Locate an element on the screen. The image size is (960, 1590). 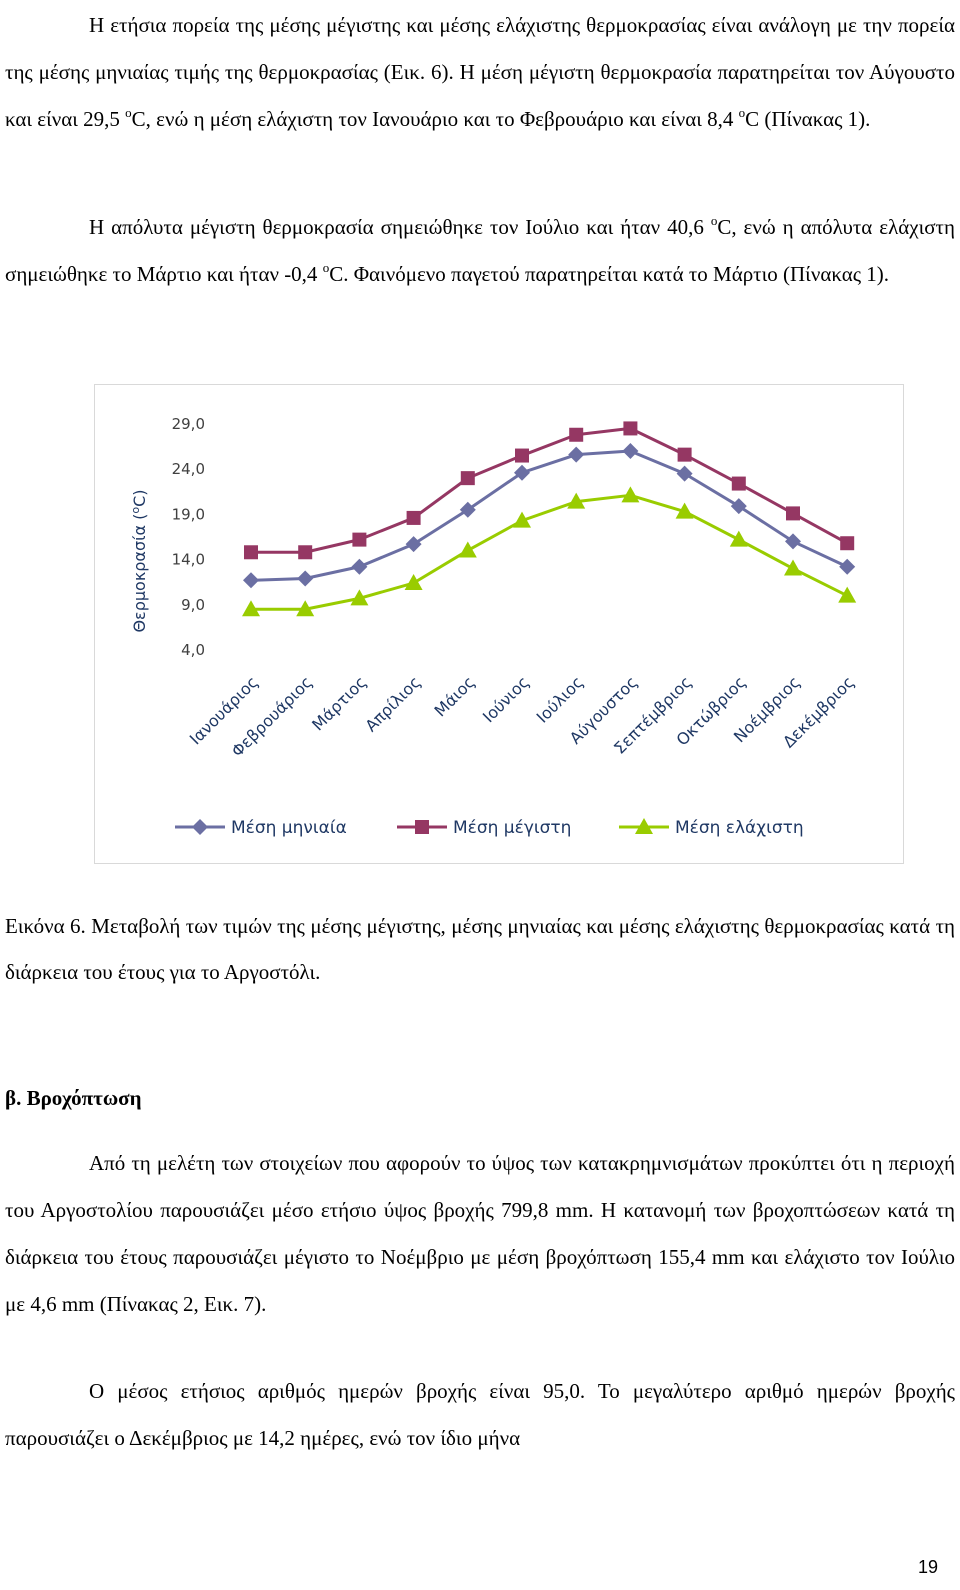
x-category-label: Ιούλιος is located at coordinates (560, 699).